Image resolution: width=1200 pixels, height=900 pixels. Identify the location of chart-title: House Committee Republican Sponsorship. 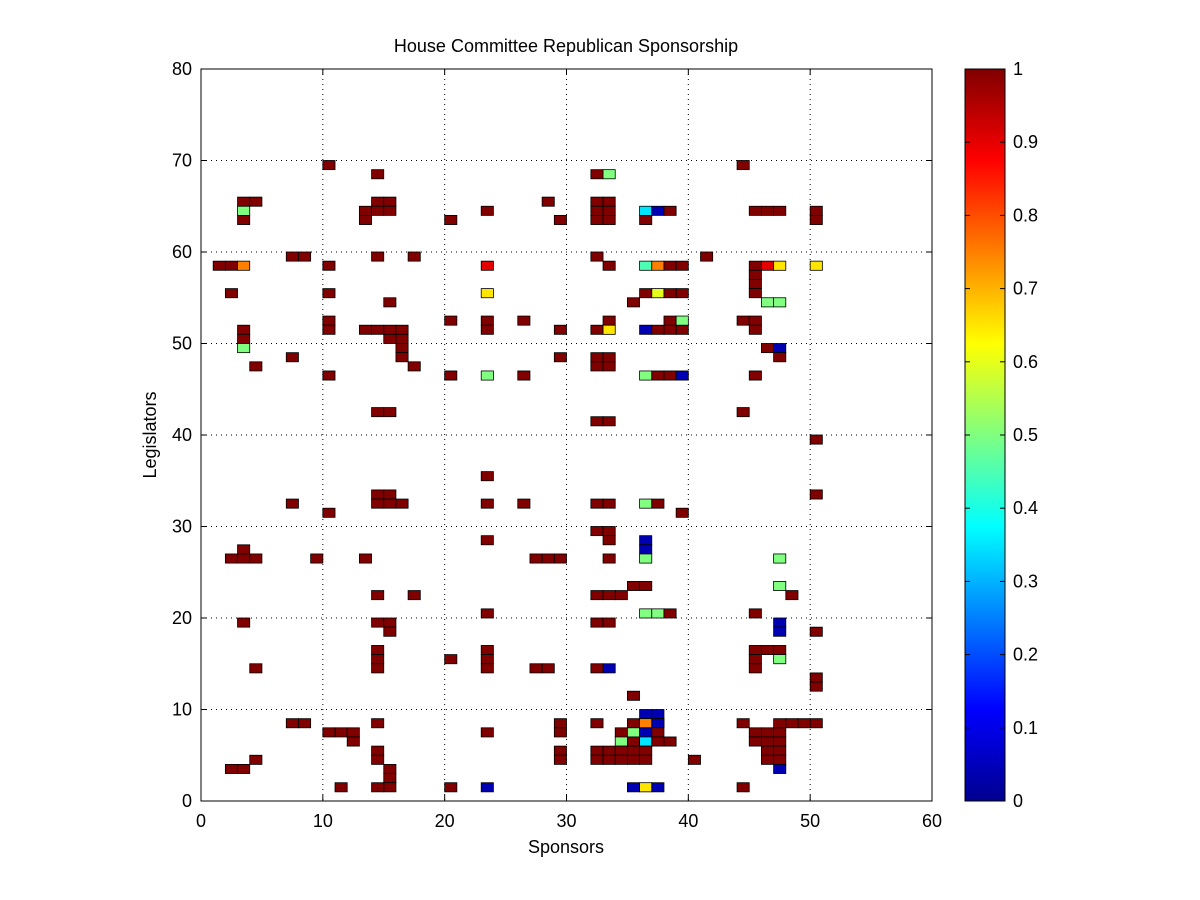
(566, 46).